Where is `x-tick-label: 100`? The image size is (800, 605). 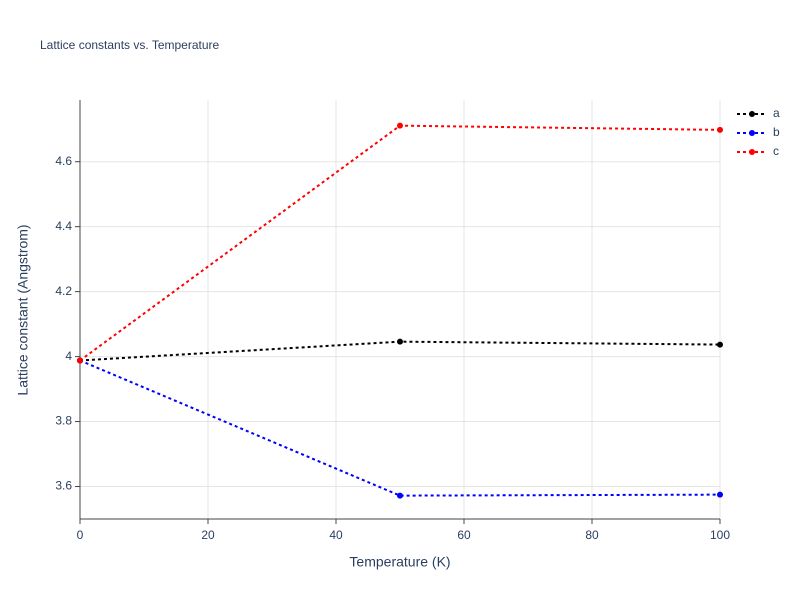
x-tick-label: 100 is located at coordinates (720, 535).